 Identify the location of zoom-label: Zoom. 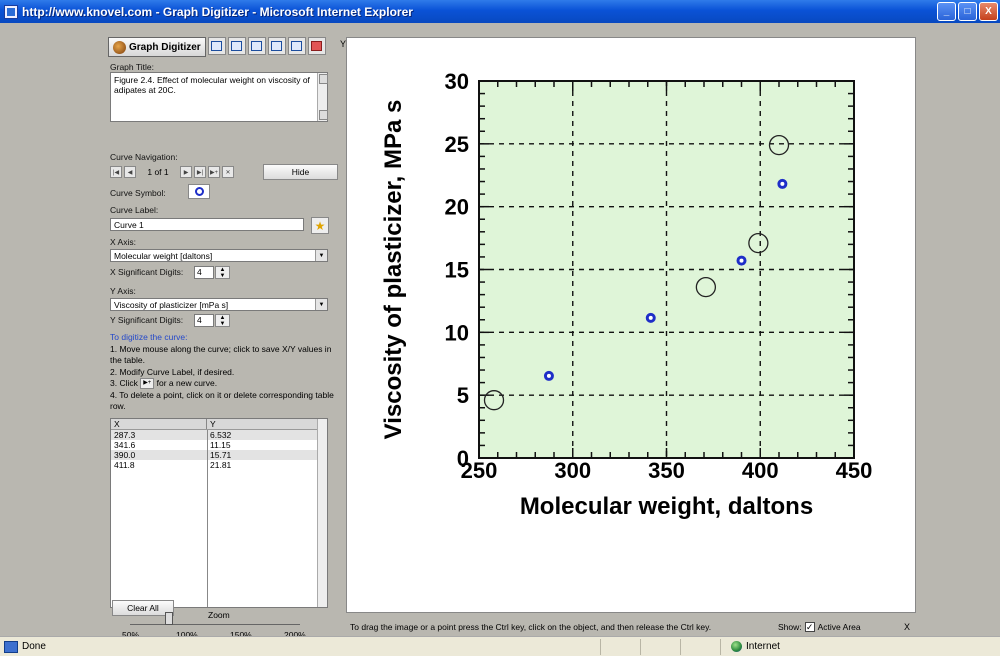
(219, 615).